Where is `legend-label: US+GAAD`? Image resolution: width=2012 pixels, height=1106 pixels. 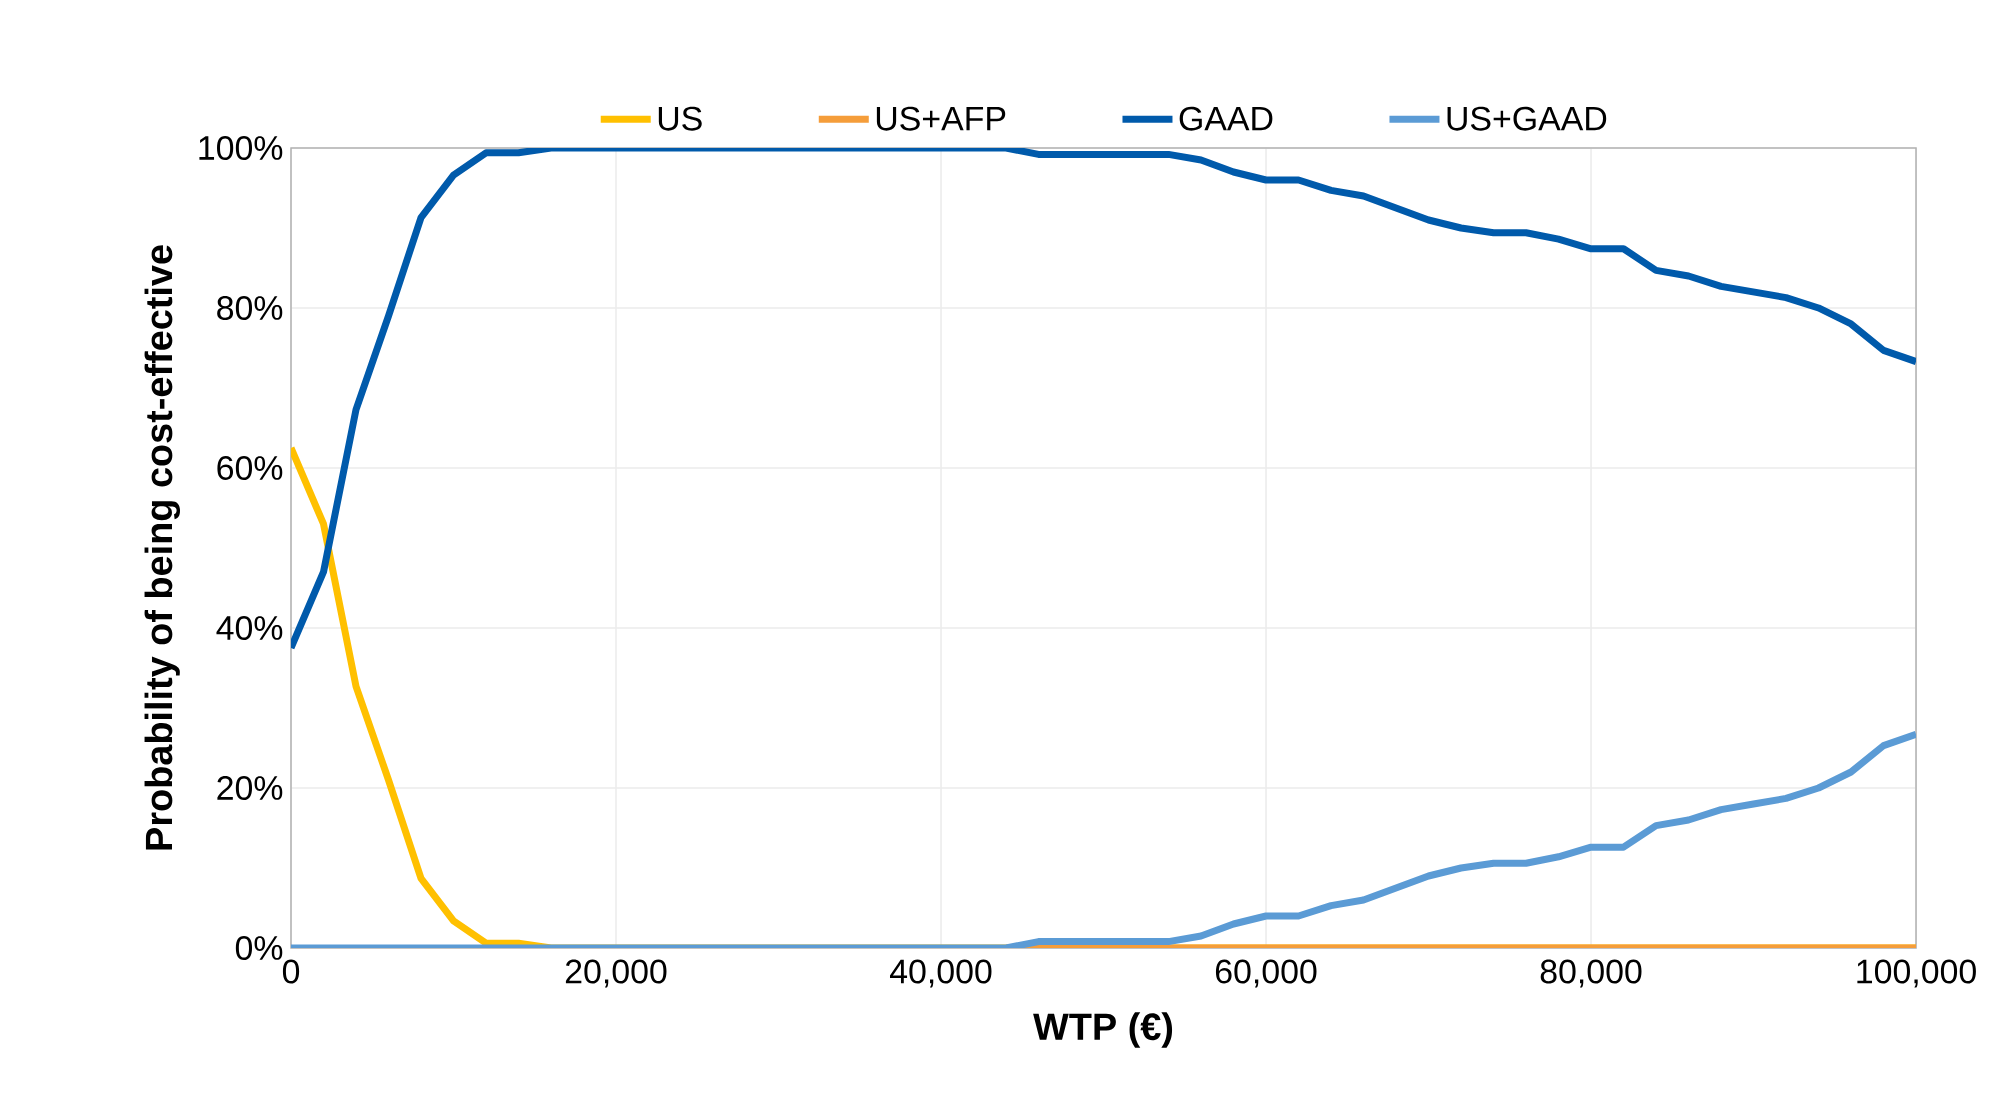 legend-label: US+GAAD is located at coordinates (1527, 118).